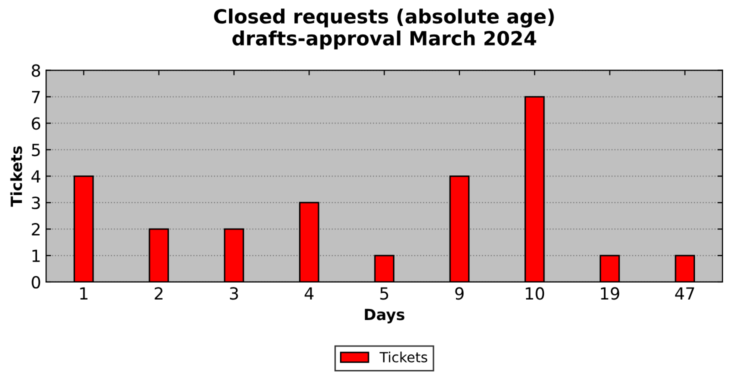  What do you see at coordinates (535, 293) in the screenshot?
I see `x-tick-label: 10` at bounding box center [535, 293].